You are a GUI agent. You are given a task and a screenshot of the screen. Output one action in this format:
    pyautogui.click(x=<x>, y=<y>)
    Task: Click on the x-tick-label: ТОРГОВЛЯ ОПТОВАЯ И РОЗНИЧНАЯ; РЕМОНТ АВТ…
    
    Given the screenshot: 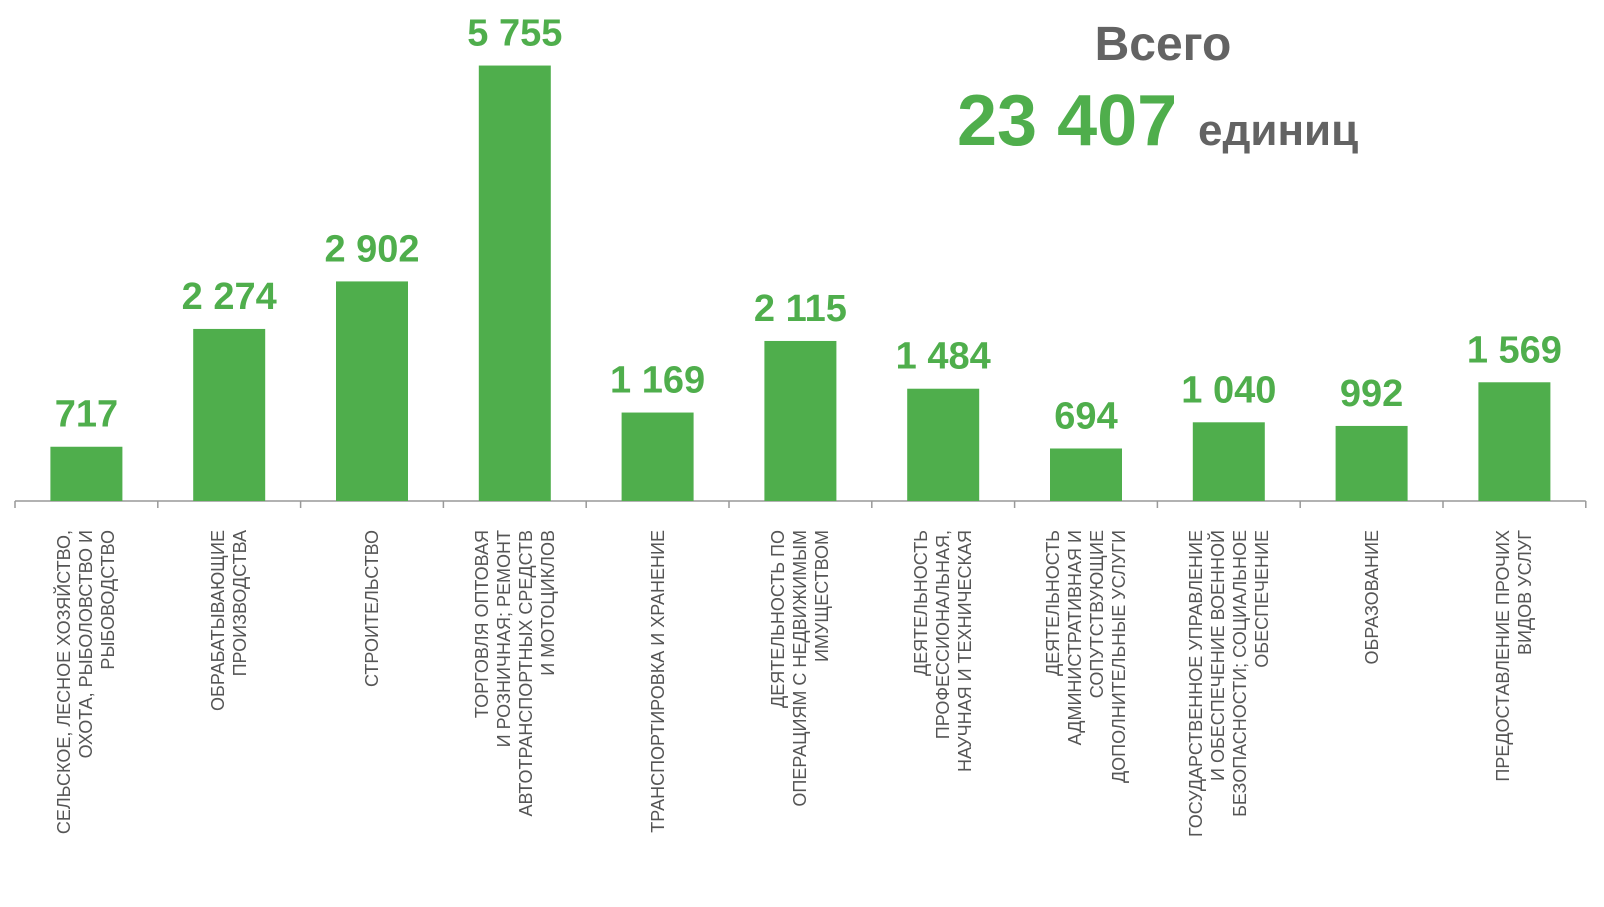 What is the action you would take?
    pyautogui.click(x=514, y=673)
    